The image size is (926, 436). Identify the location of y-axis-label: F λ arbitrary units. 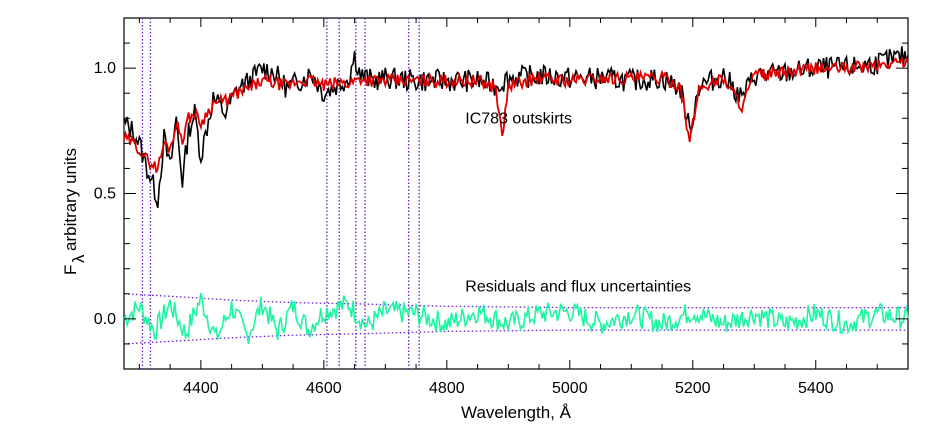
(74, 211).